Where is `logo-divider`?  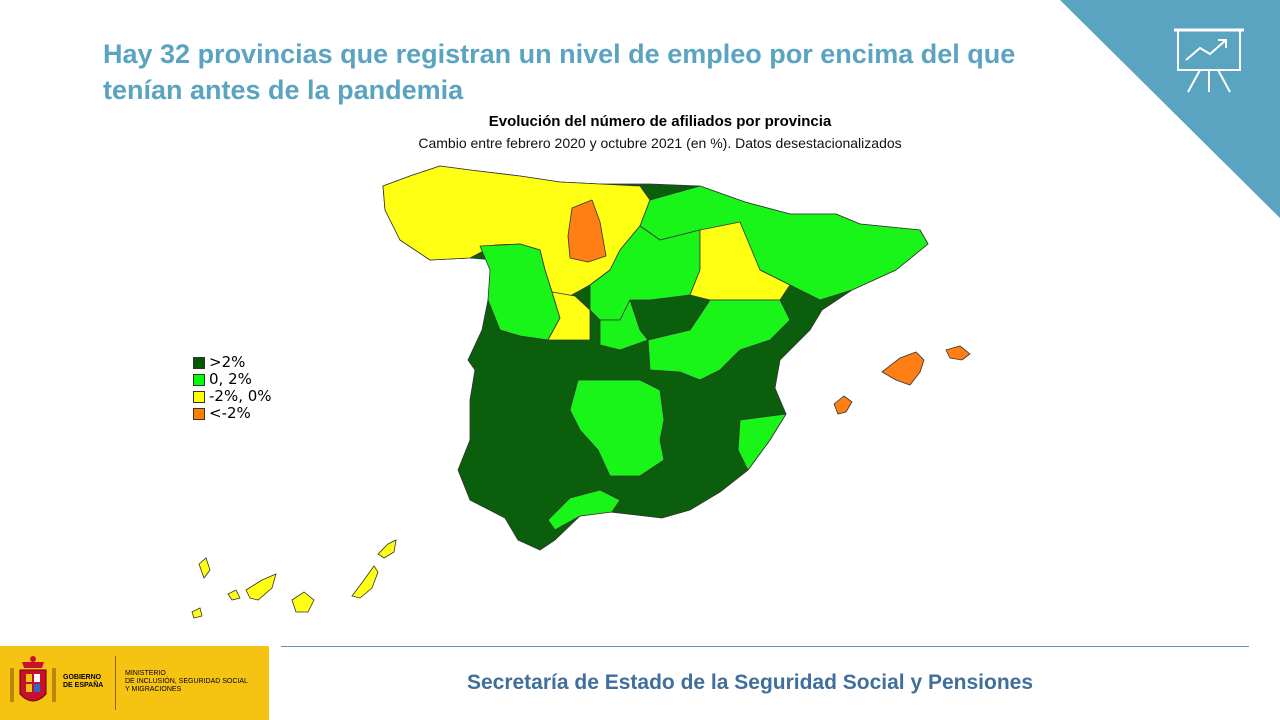
logo-divider is located at coordinates (115, 683).